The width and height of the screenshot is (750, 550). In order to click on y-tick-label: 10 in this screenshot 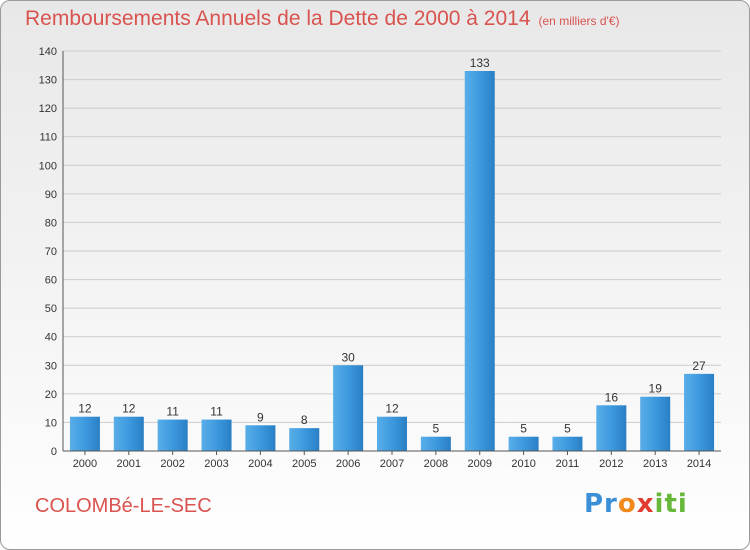, I will do `click(51, 423)`.